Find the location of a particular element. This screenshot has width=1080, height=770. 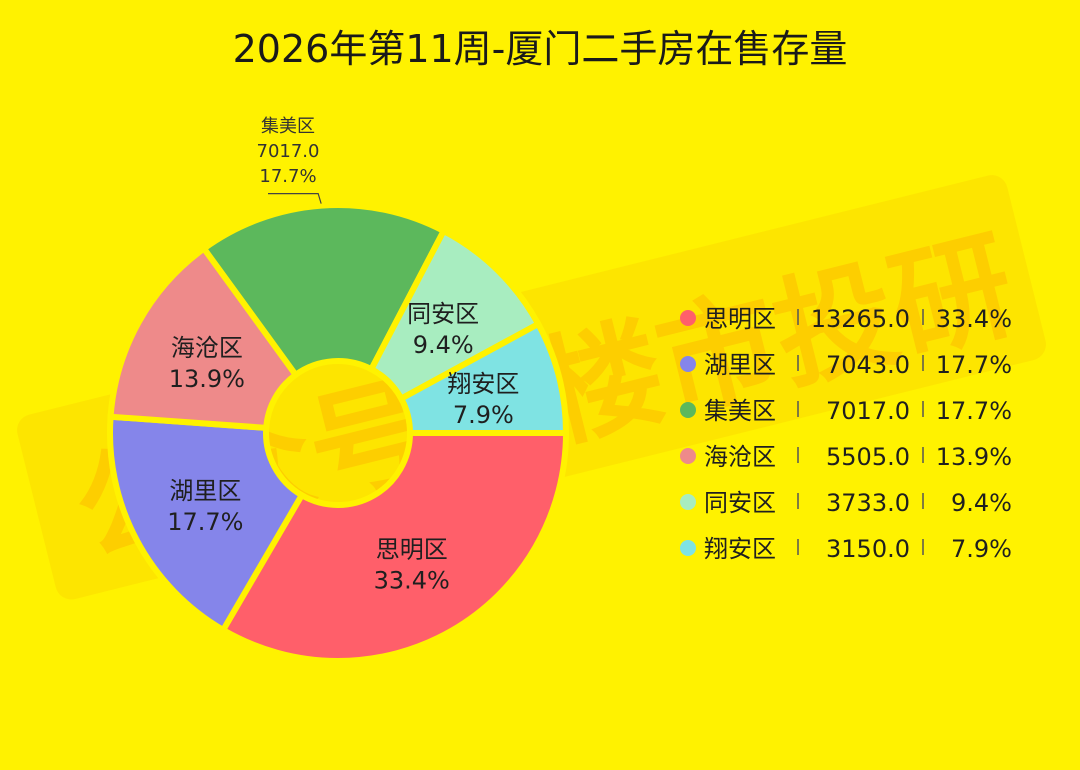

legend-item: 海沧区 5505.0 13.9% is located at coordinates (846, 457).